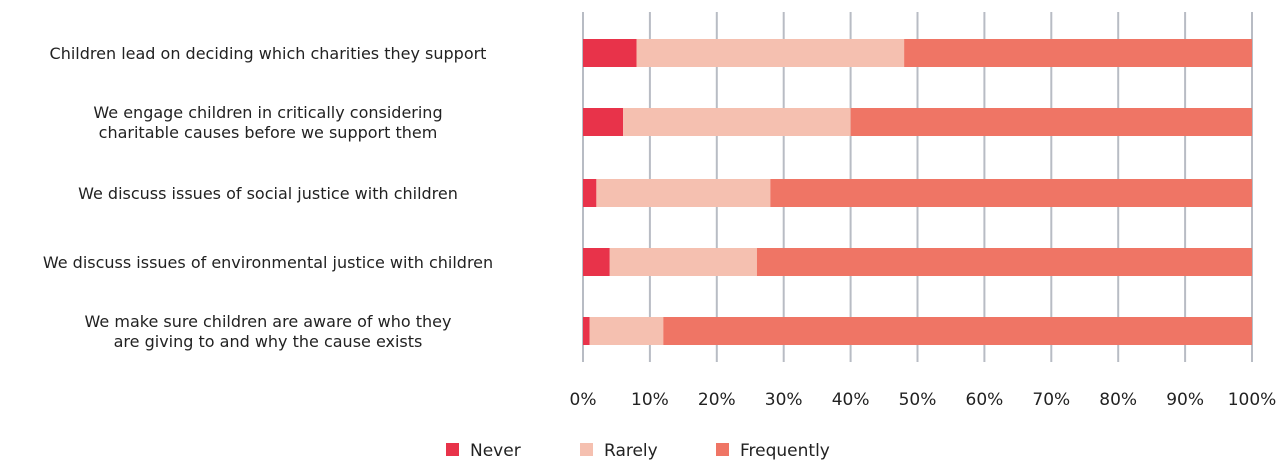 The height and width of the screenshot is (460, 1279). I want to click on legend-label-never: Never, so click(495, 450).